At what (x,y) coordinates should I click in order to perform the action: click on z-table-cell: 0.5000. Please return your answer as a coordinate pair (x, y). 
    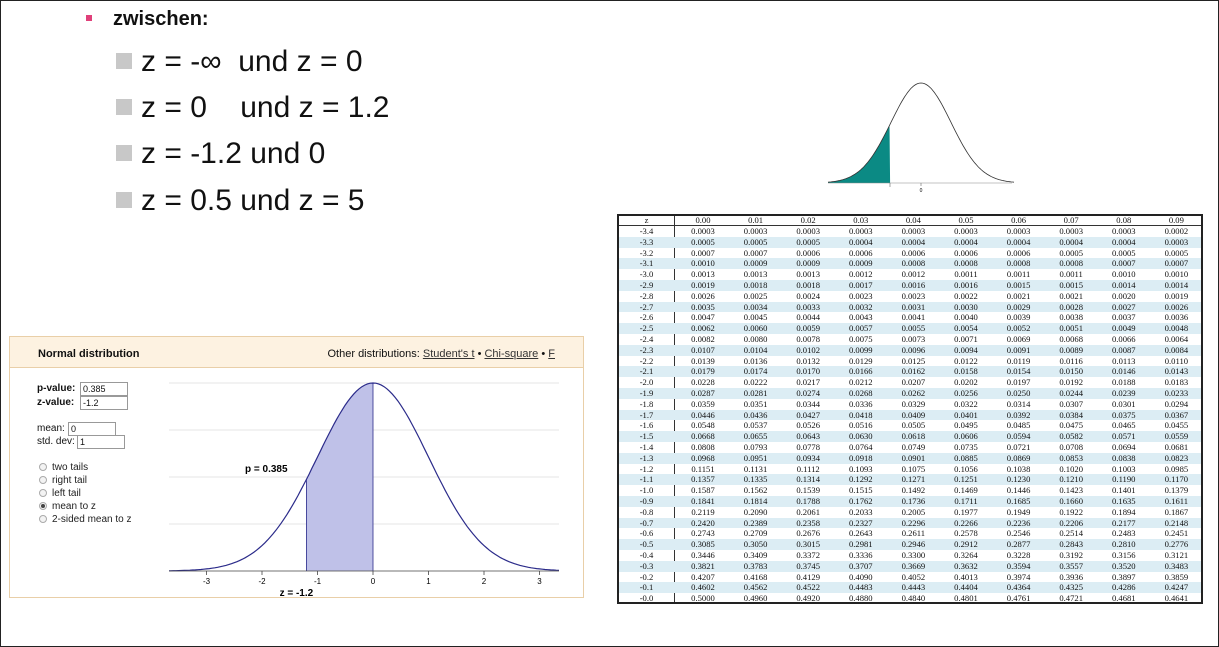
    Looking at the image, I should click on (703, 598).